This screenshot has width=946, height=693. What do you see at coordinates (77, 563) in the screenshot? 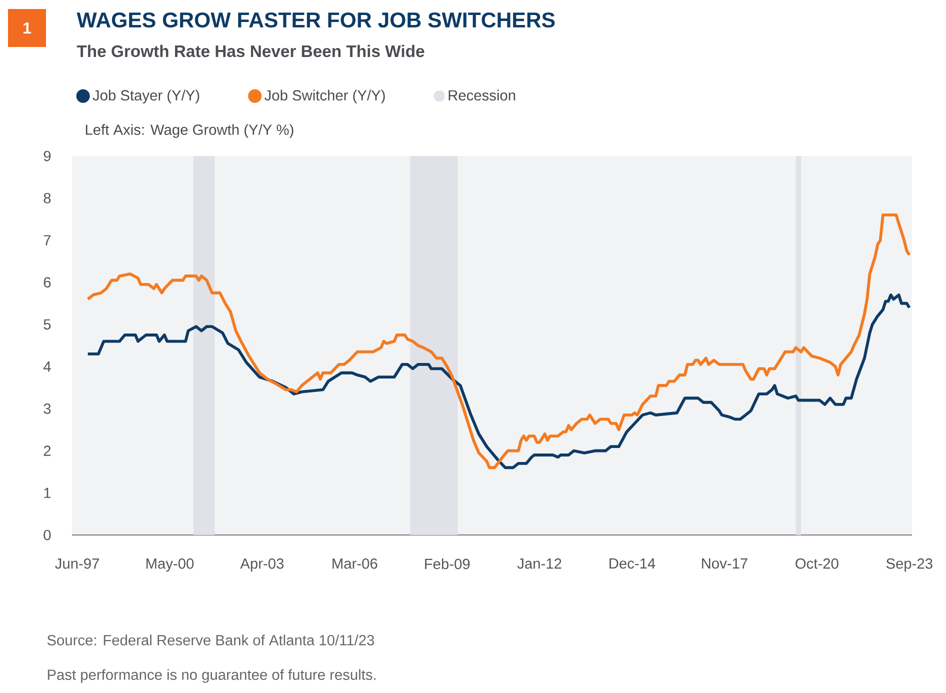
I see `x-tick-label: Jun-97` at bounding box center [77, 563].